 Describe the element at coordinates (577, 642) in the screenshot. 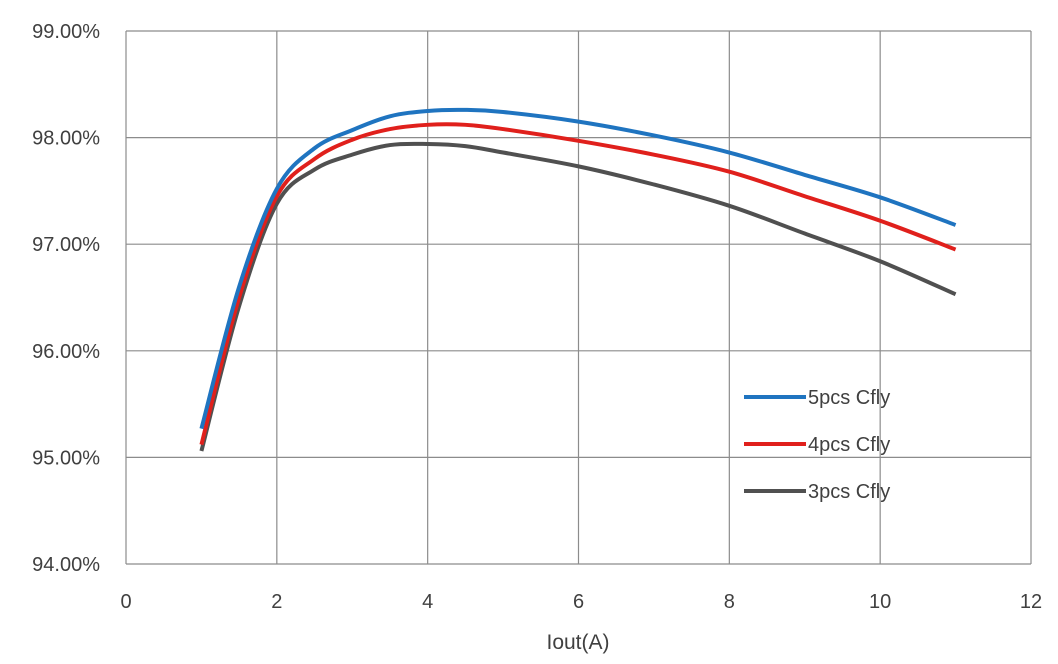

I see `x-axis-title: Iout(A)` at that location.